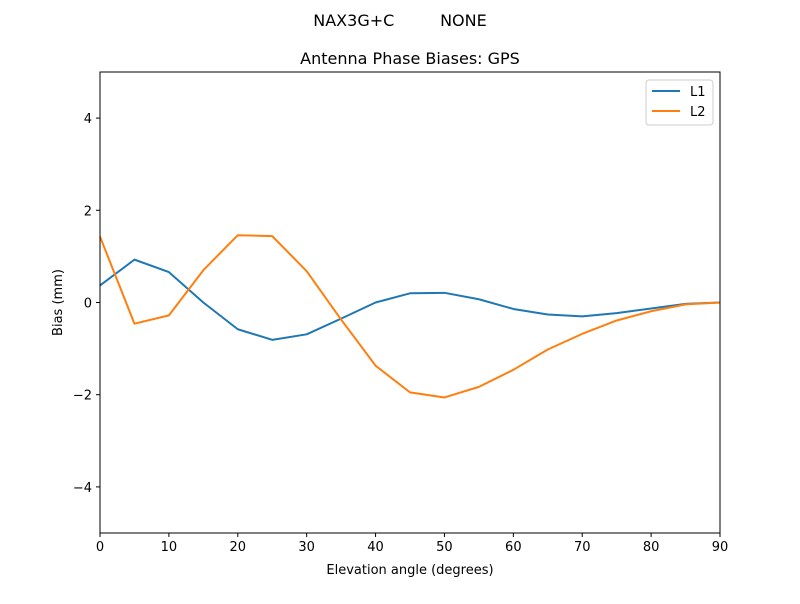 The image size is (800, 604). Describe the element at coordinates (169, 547) in the screenshot. I see `x-tick-label: 10` at that location.